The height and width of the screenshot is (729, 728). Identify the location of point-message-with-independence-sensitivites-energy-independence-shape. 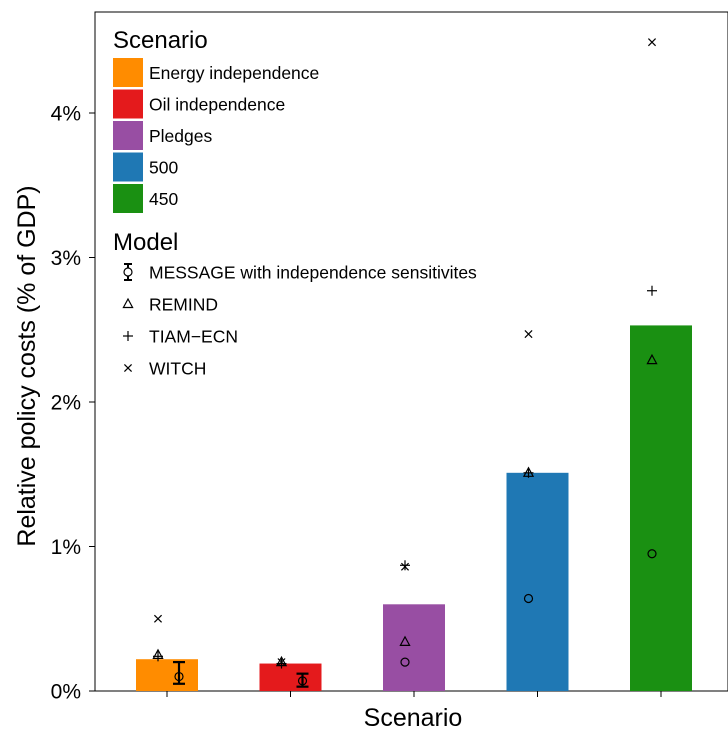
(179, 676).